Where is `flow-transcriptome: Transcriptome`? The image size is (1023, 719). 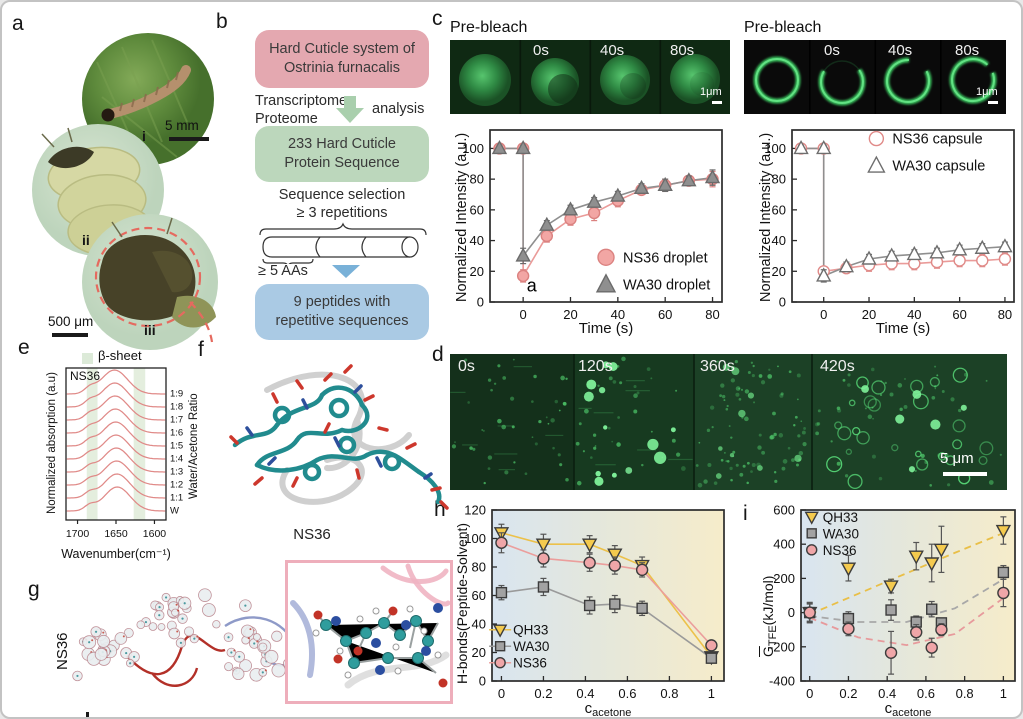 flow-transcriptome: Transcriptome is located at coordinates (301, 101).